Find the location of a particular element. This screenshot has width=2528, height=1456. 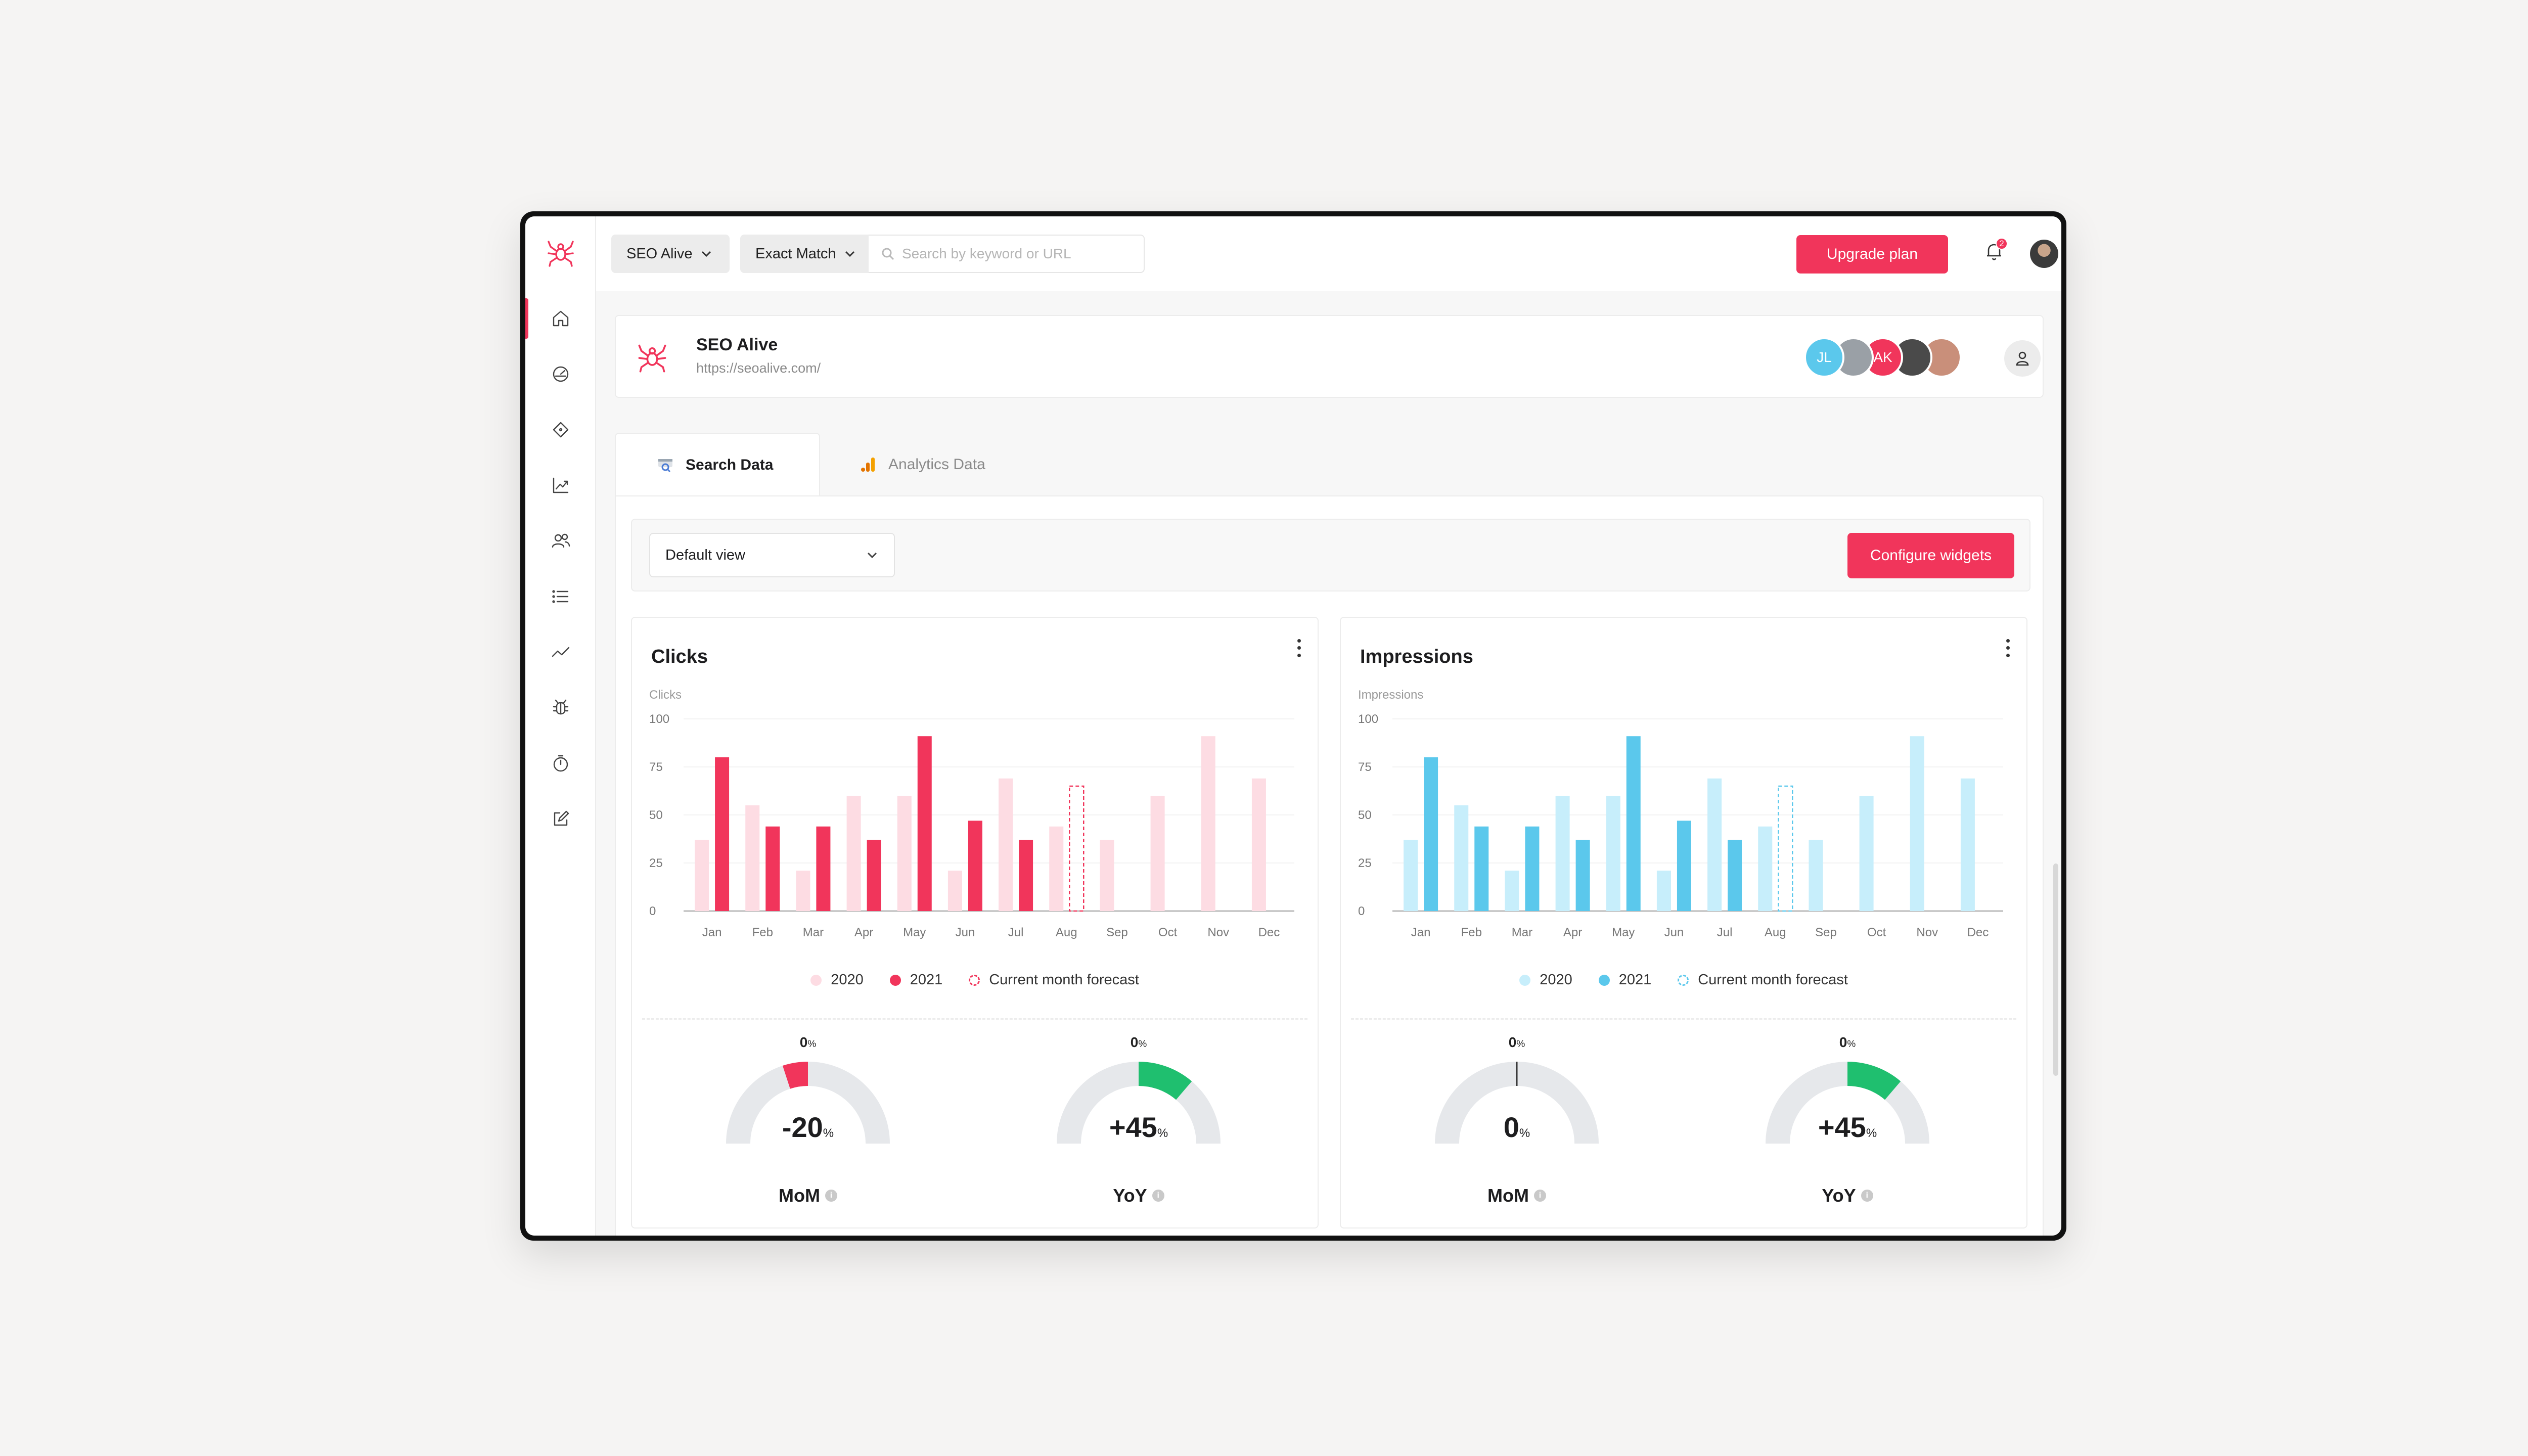

sidebar-item-target is located at coordinates (561, 429).